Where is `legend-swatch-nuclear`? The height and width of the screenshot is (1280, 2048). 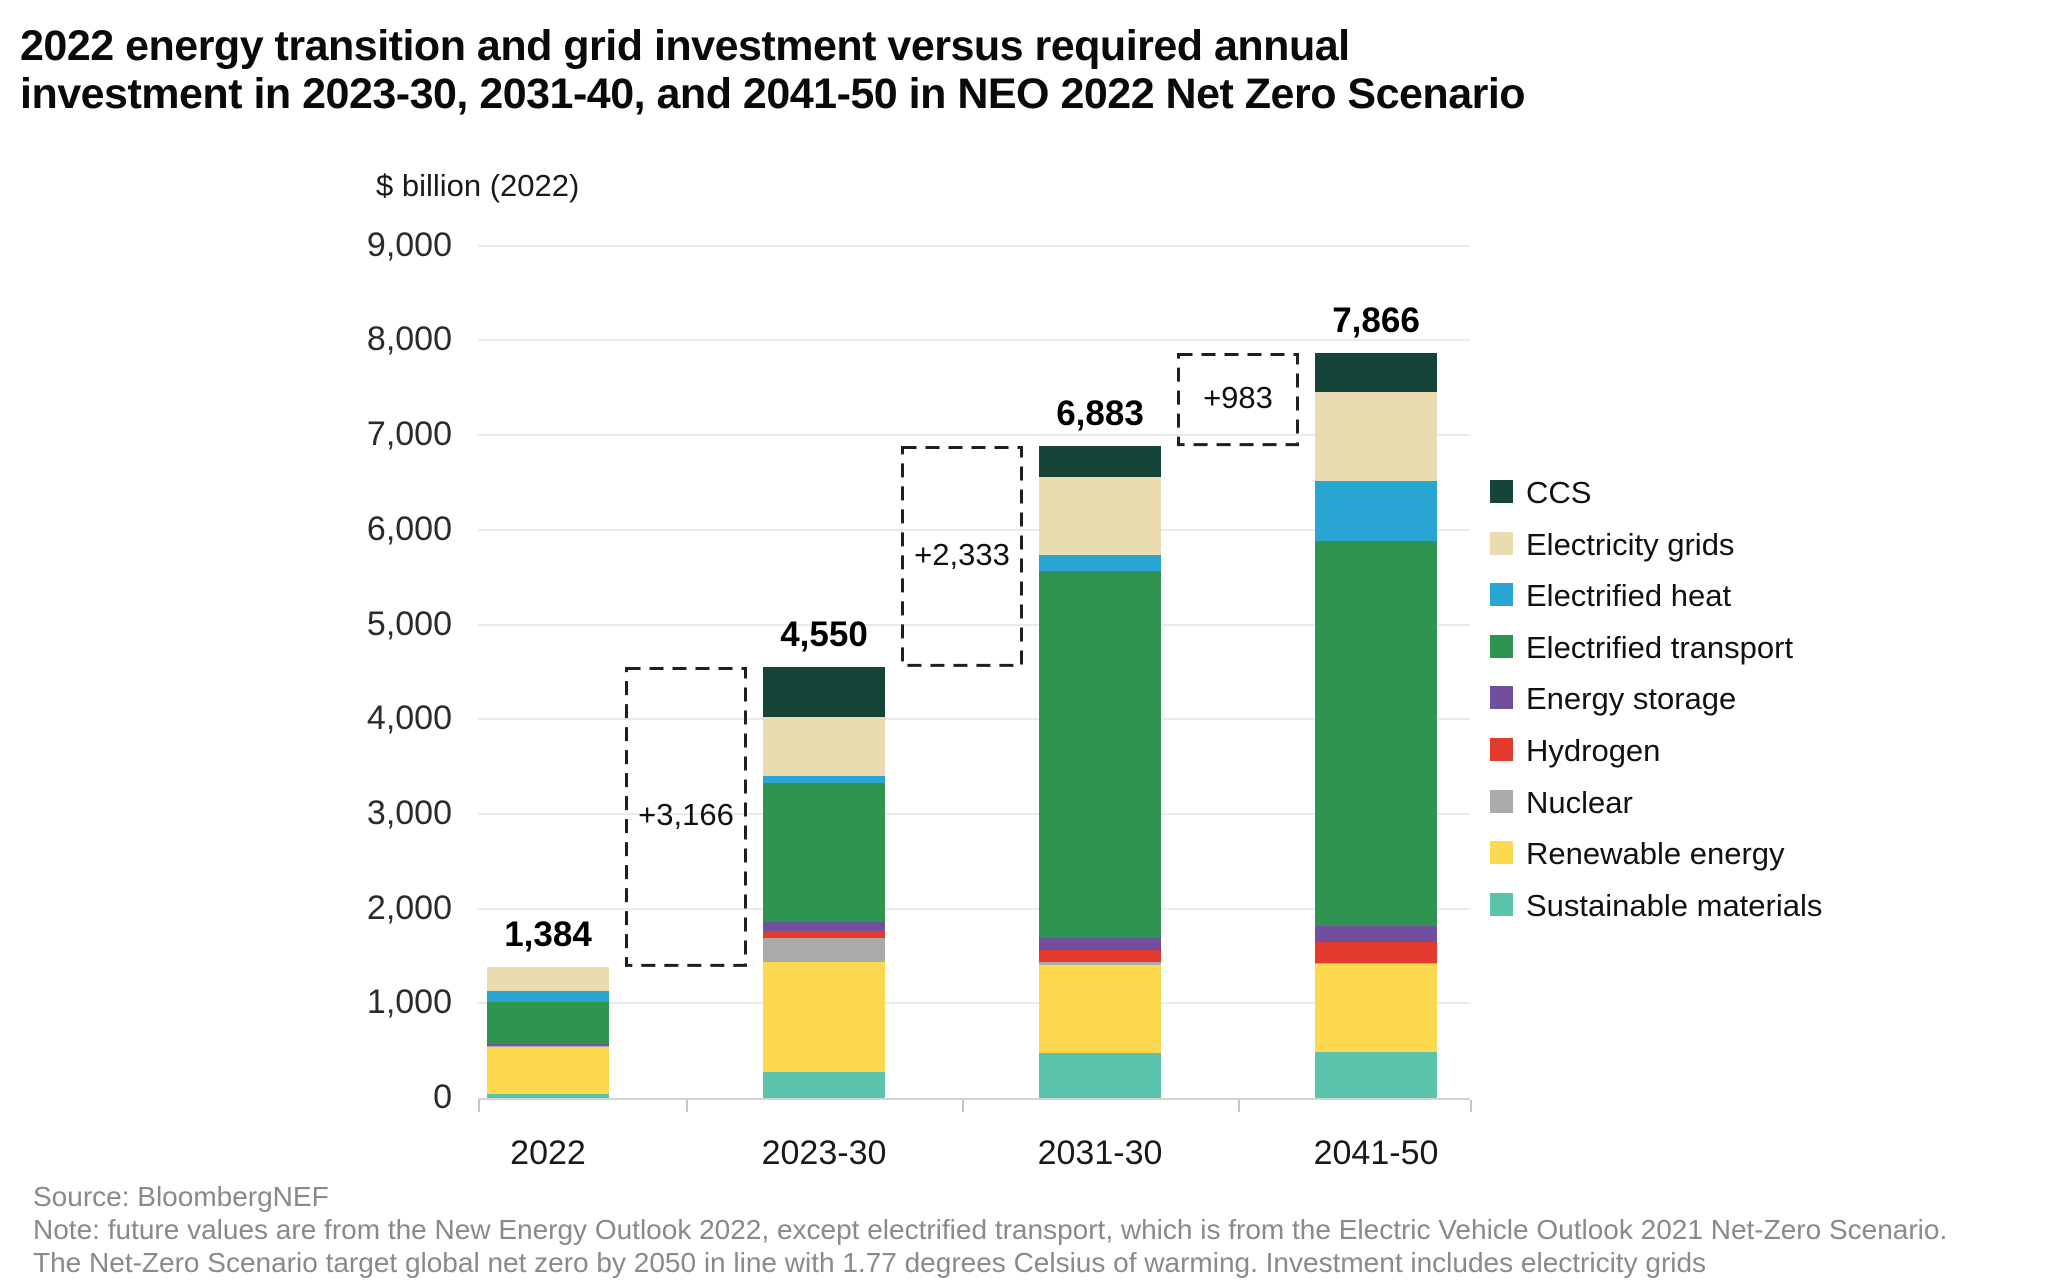 legend-swatch-nuclear is located at coordinates (1501, 801).